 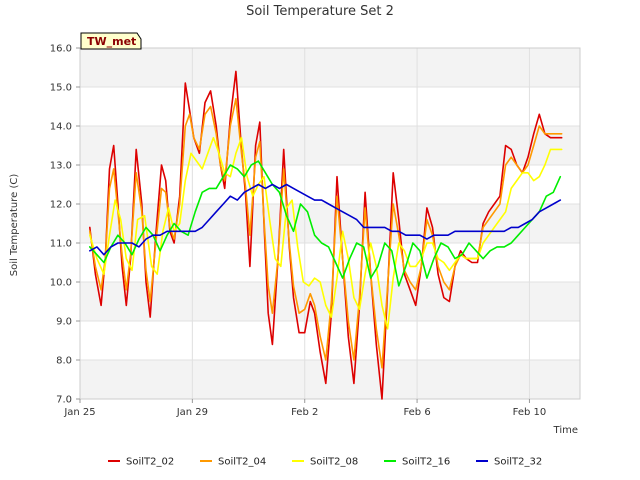 I want to click on chart-title: Soil Temperature Set 2, so click(x=320, y=11).